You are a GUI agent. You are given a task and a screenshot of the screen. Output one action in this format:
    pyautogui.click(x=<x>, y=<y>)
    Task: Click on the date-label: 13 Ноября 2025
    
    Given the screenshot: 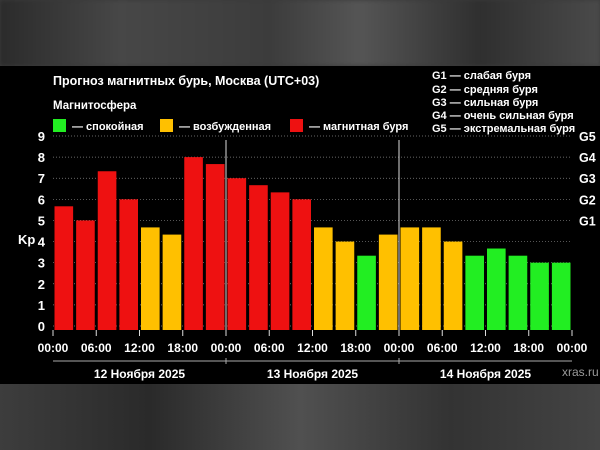 What is the action you would take?
    pyautogui.click(x=312, y=374)
    